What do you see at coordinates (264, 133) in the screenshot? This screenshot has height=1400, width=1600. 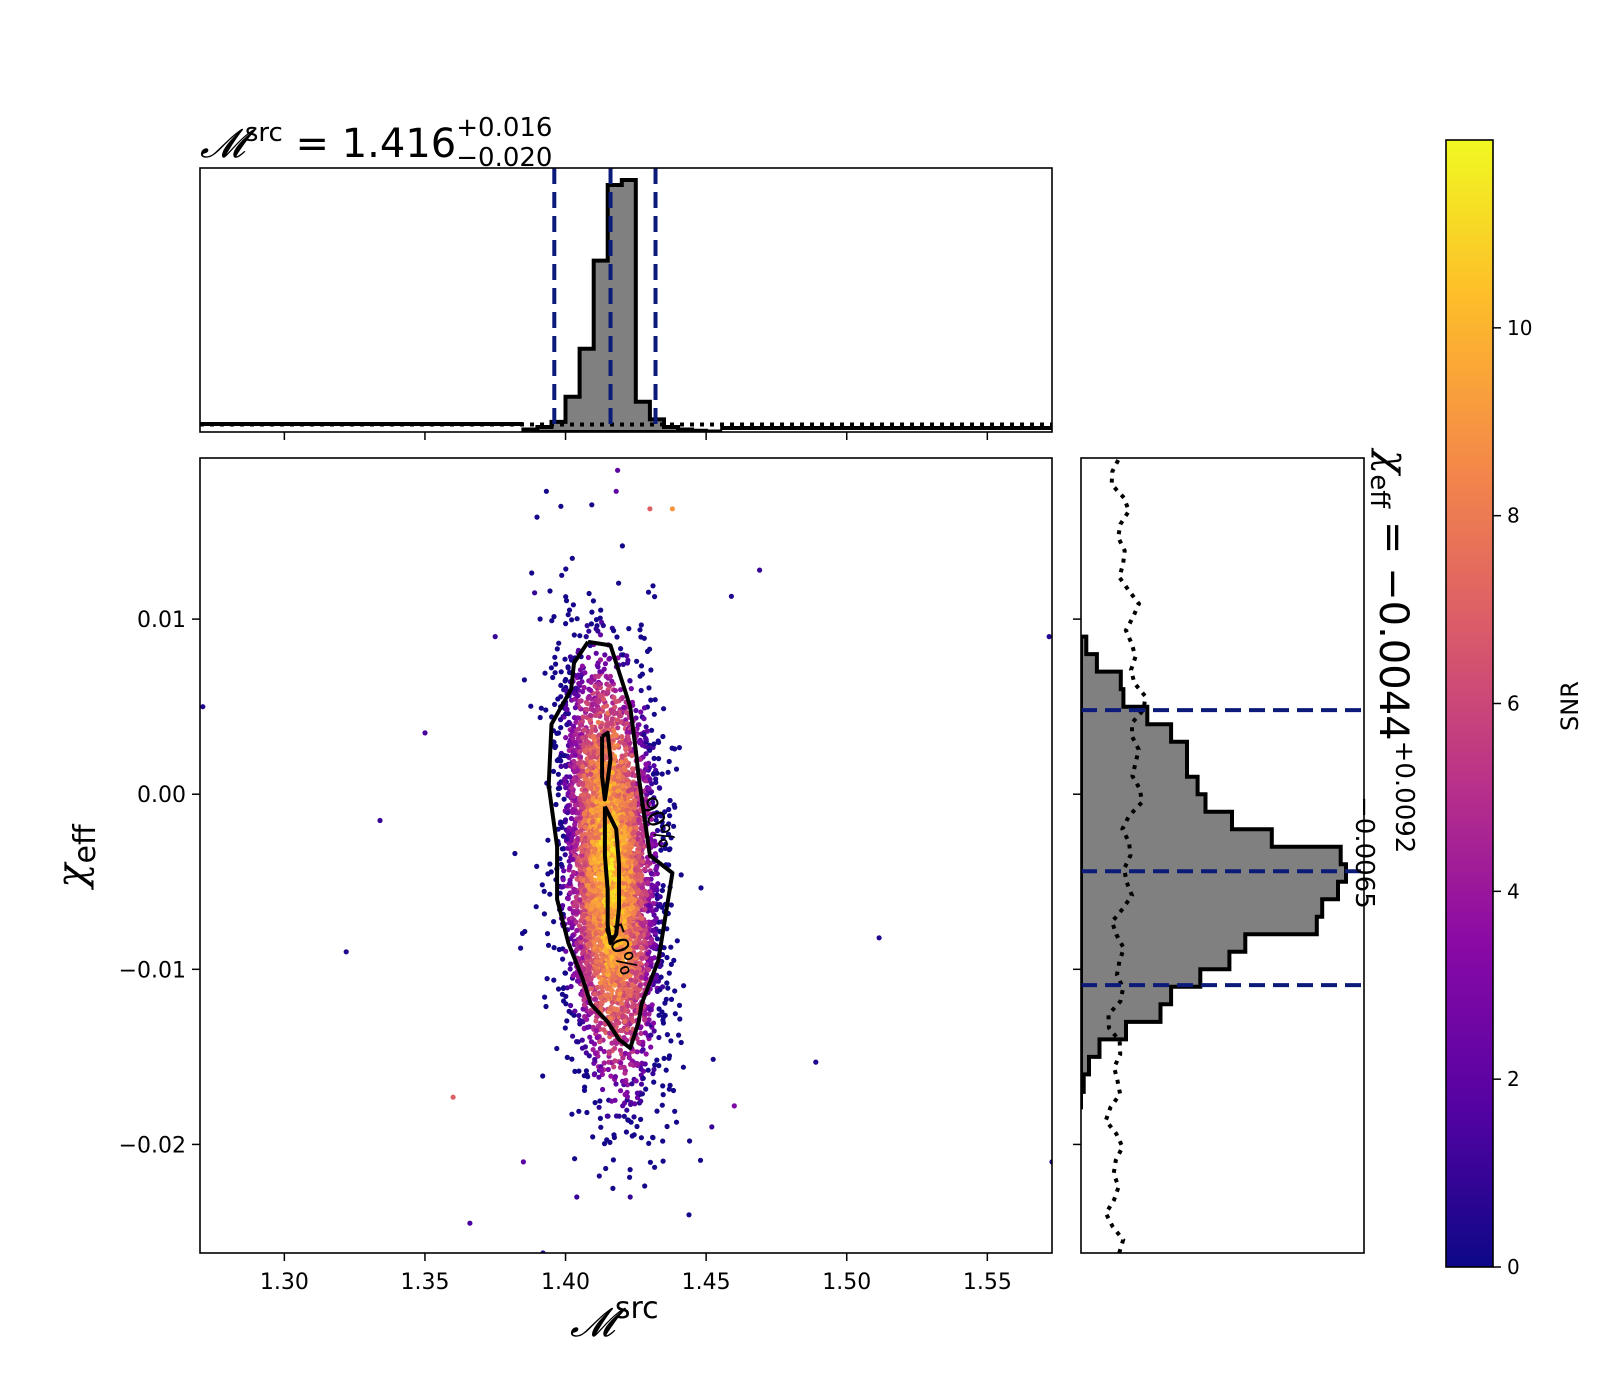 I see `marginal-x-title-sup: src` at bounding box center [264, 133].